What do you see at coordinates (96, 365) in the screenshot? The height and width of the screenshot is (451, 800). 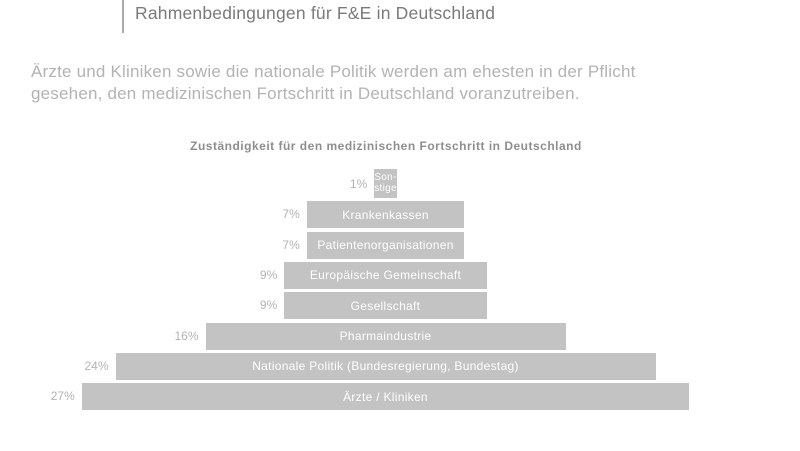 I see `bar-value-label: 24%` at bounding box center [96, 365].